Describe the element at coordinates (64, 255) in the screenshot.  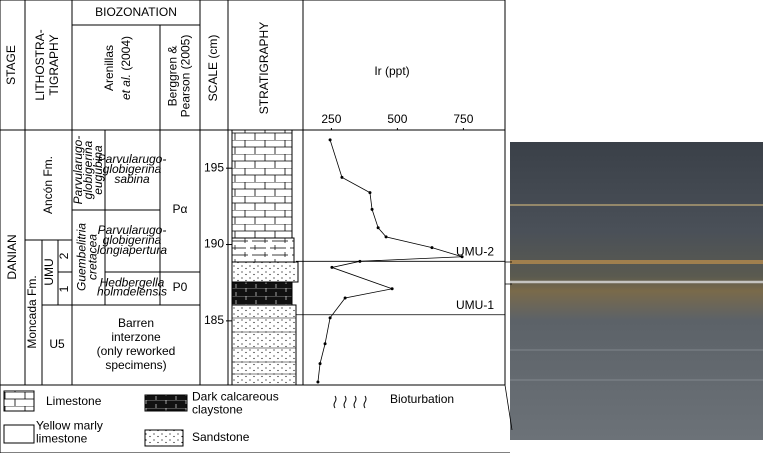
I see `unit: 2` at that location.